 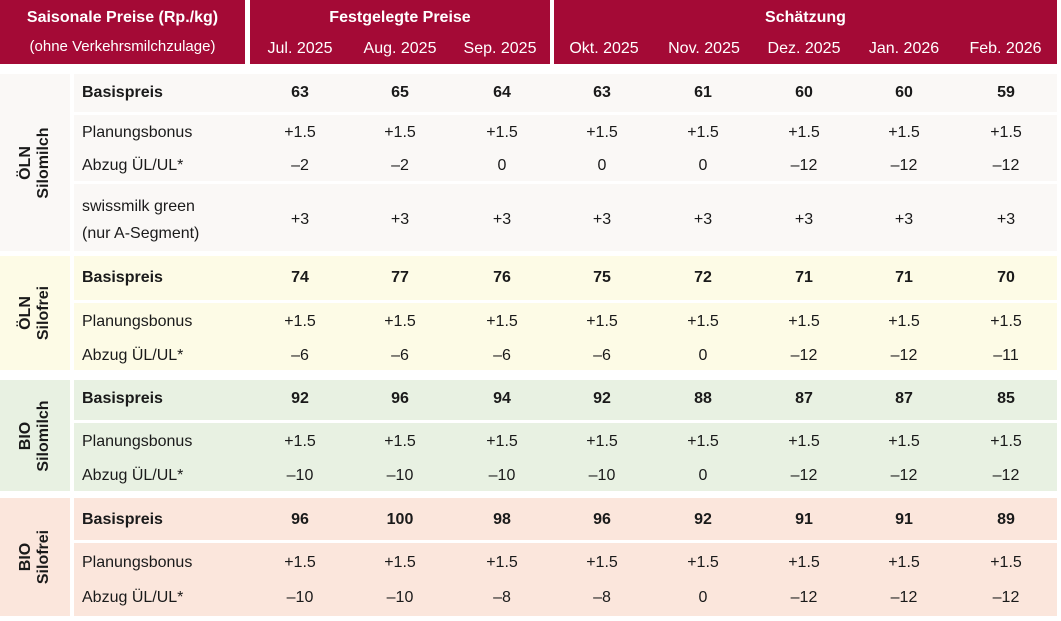 What do you see at coordinates (502, 519) in the screenshot?
I see `cell-value: 98` at bounding box center [502, 519].